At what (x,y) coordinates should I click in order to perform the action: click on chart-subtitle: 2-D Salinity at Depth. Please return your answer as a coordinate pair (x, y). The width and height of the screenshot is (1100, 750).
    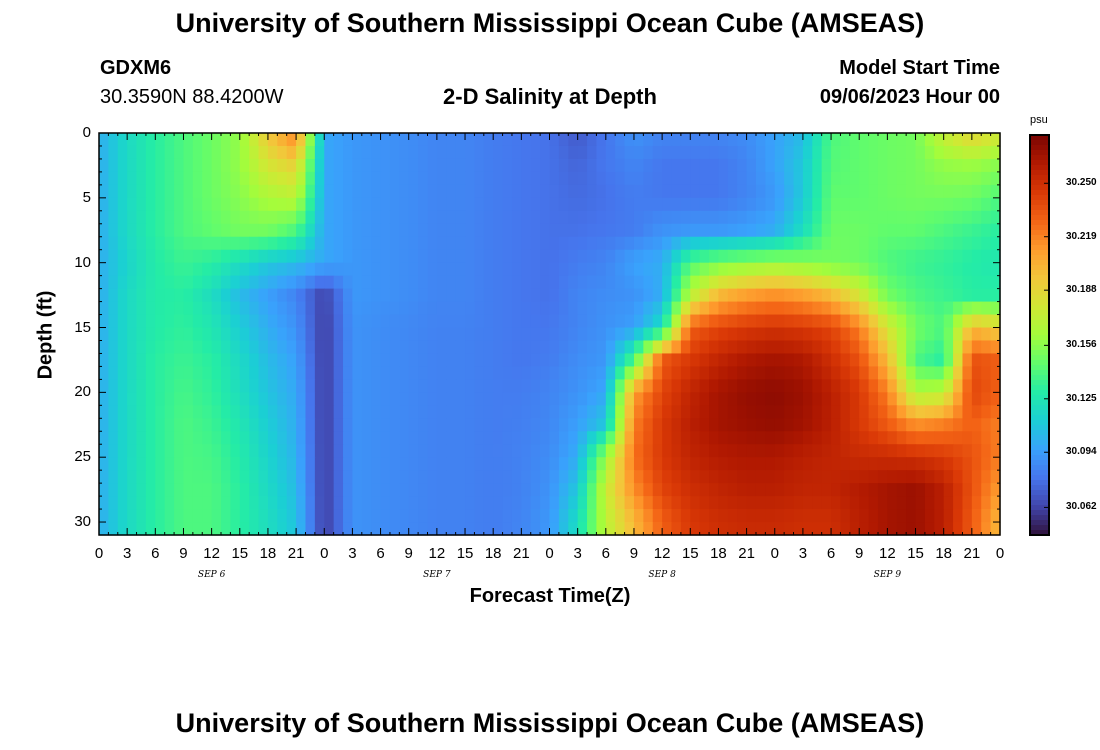
    Looking at the image, I should click on (550, 96).